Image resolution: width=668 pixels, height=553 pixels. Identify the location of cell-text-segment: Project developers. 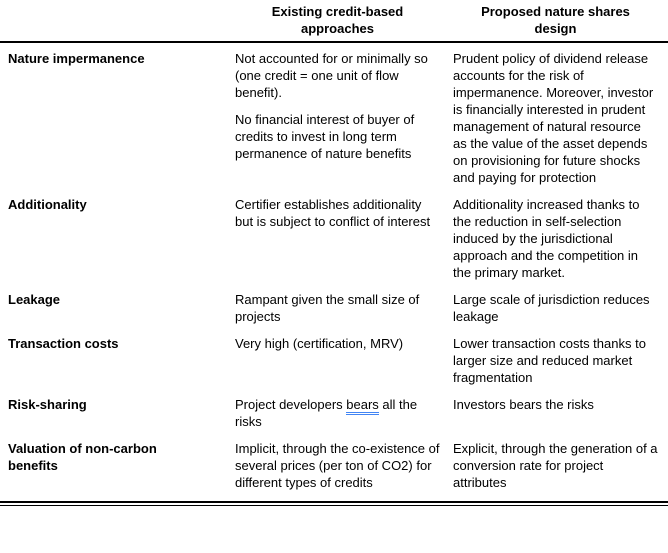
(291, 404).